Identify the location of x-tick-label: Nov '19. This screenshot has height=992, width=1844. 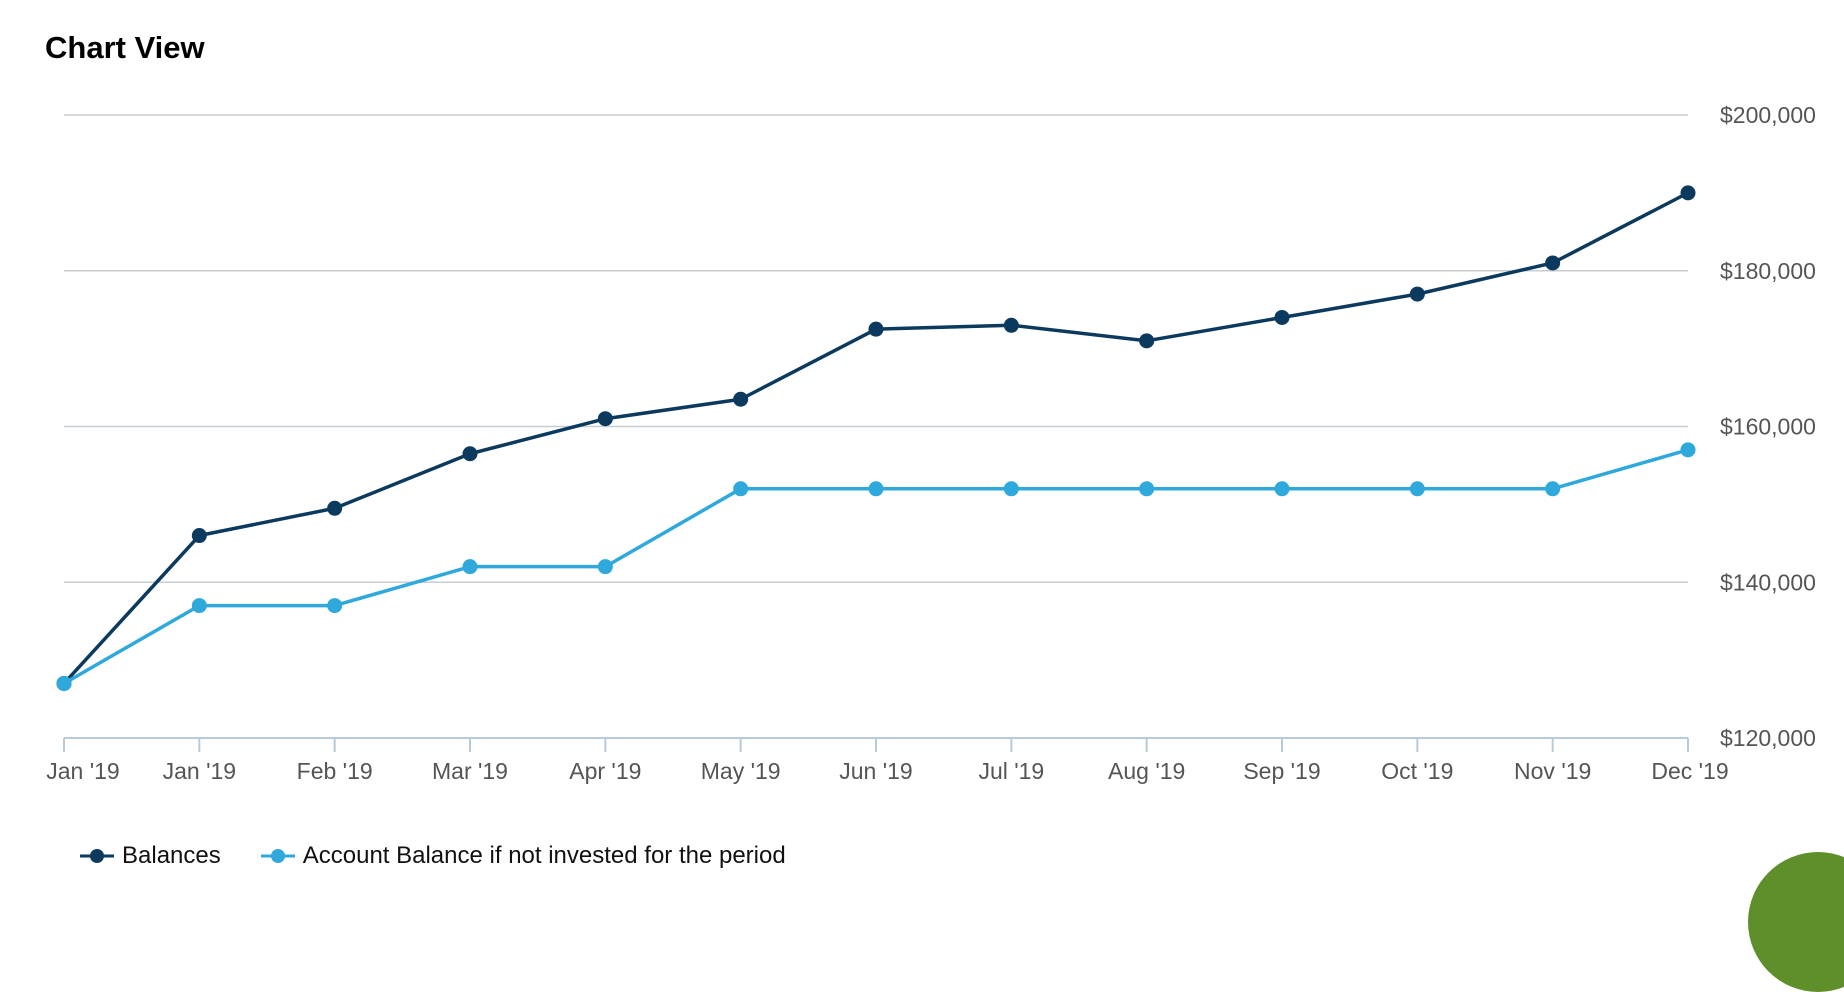
(1552, 771).